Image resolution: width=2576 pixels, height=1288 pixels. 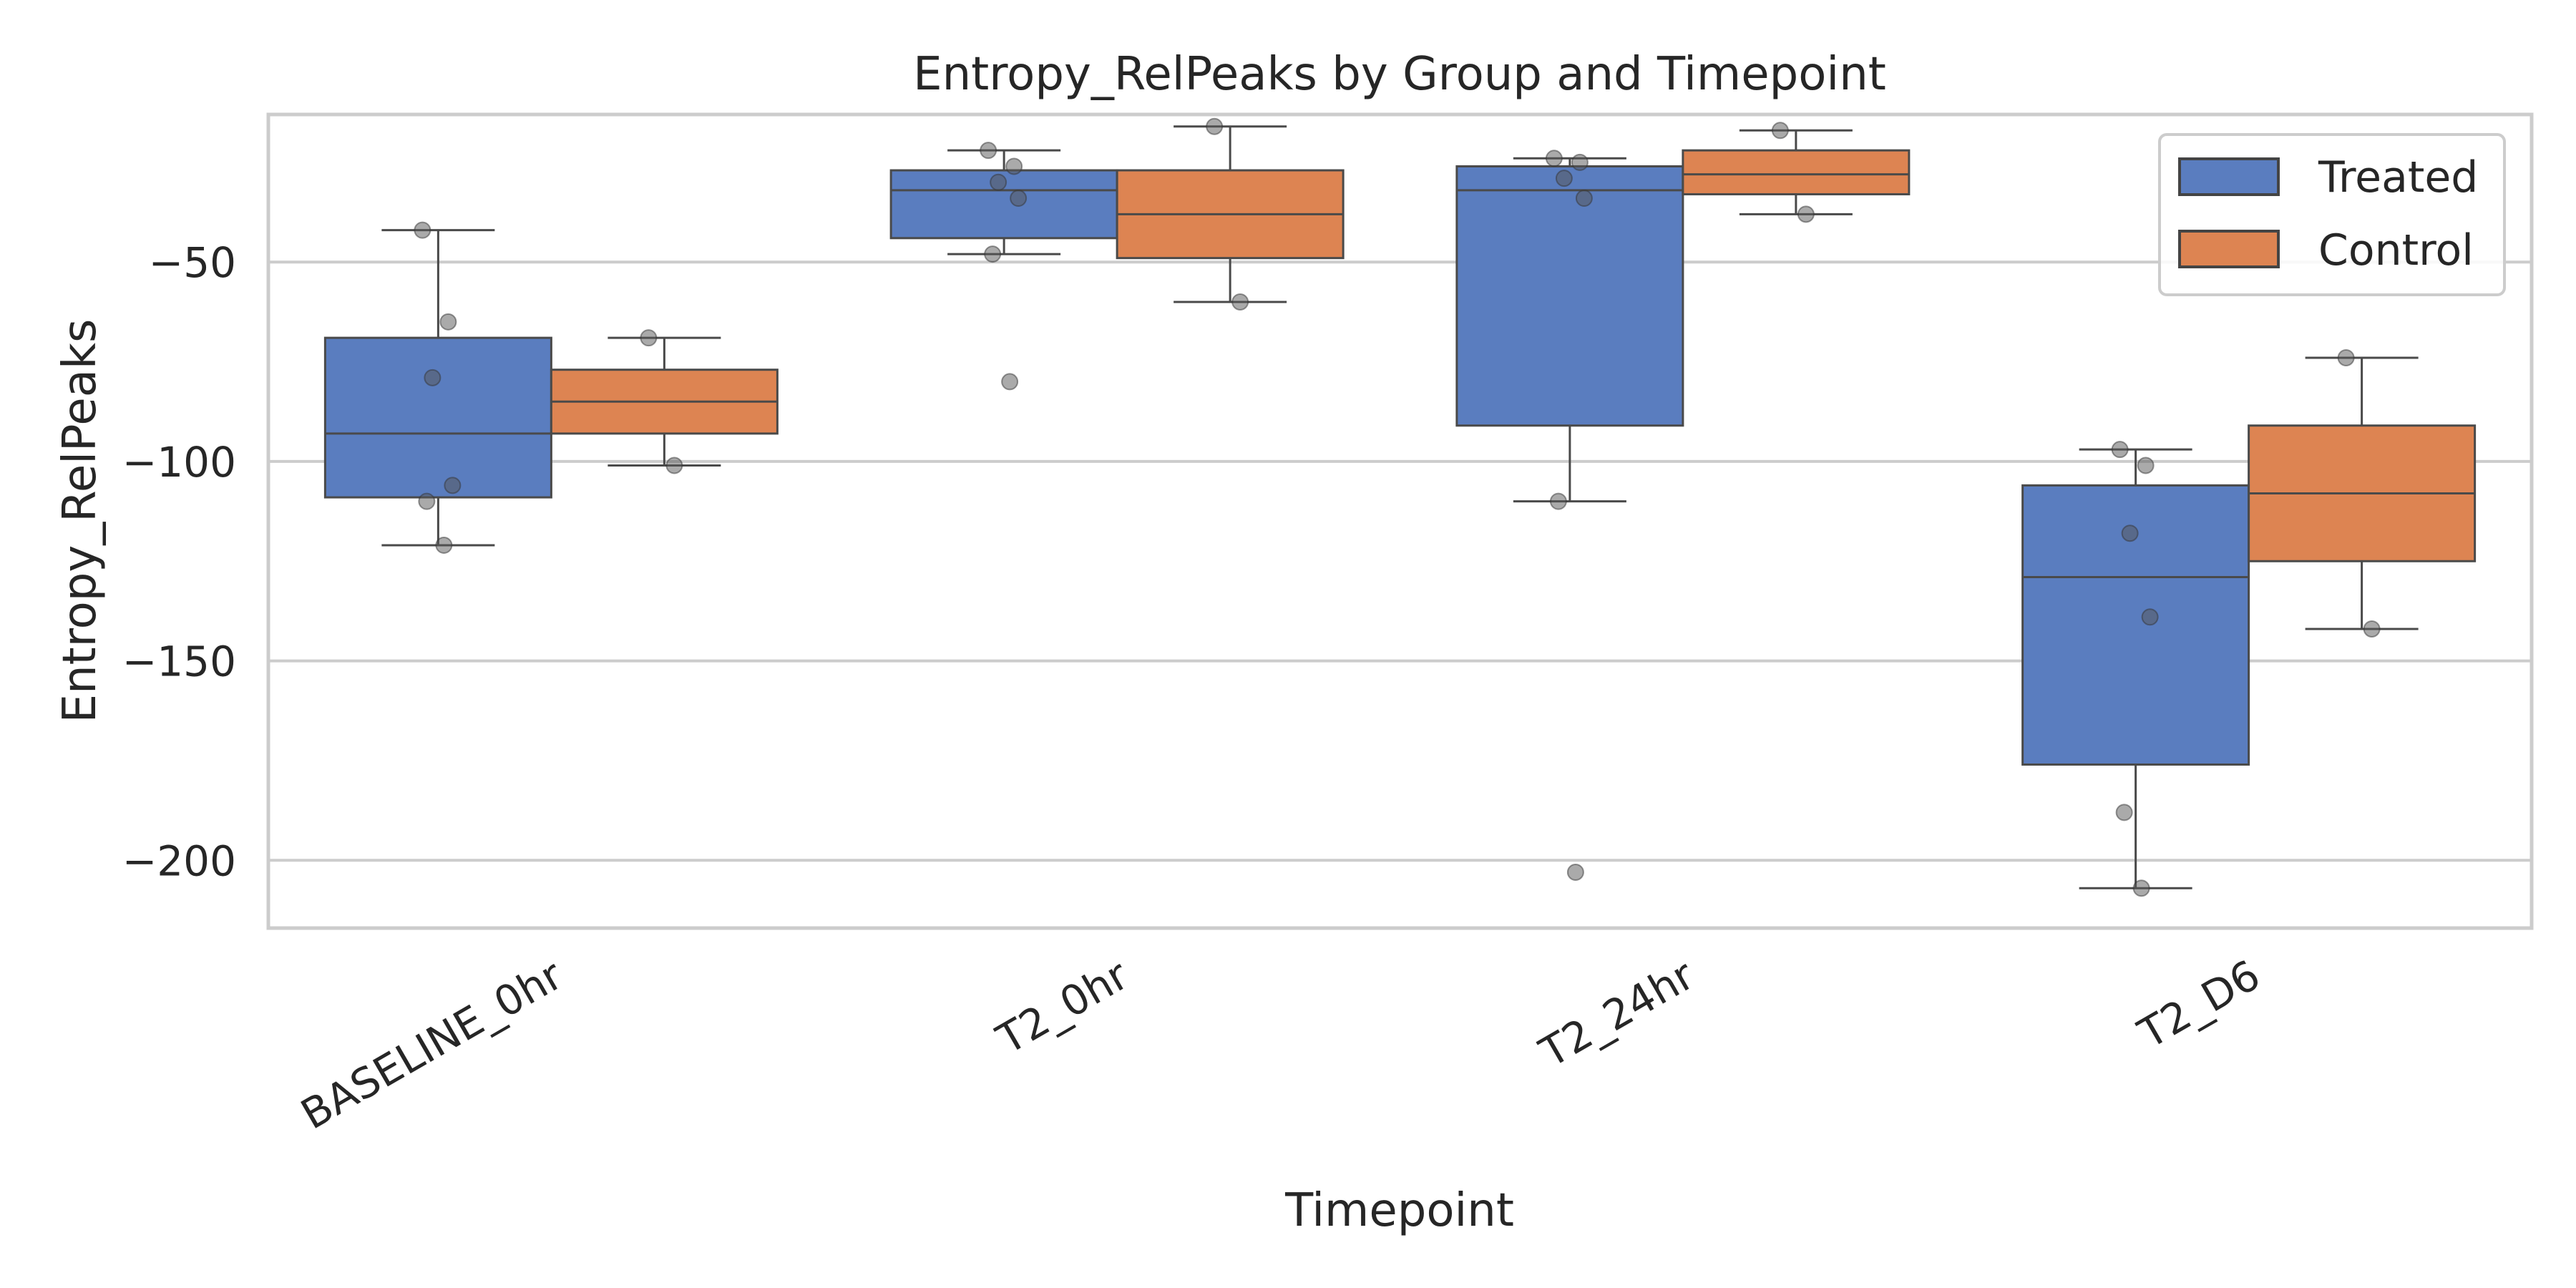 What do you see at coordinates (179, 462) in the screenshot?
I see `y-tick-label: −100` at bounding box center [179, 462].